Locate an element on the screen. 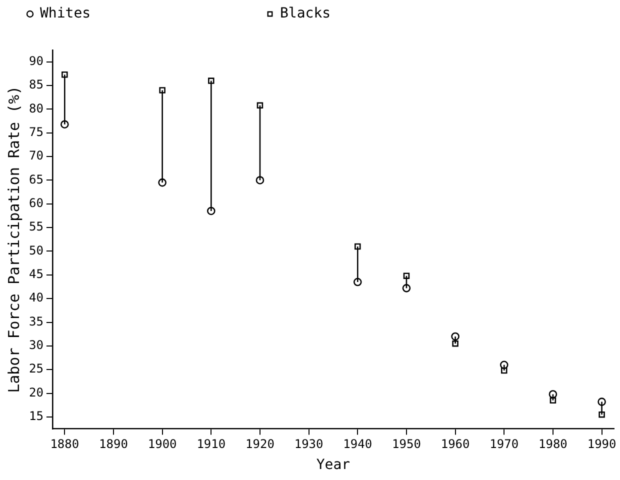 The height and width of the screenshot is (480, 620). x-axis-title: Year is located at coordinates (333, 465).